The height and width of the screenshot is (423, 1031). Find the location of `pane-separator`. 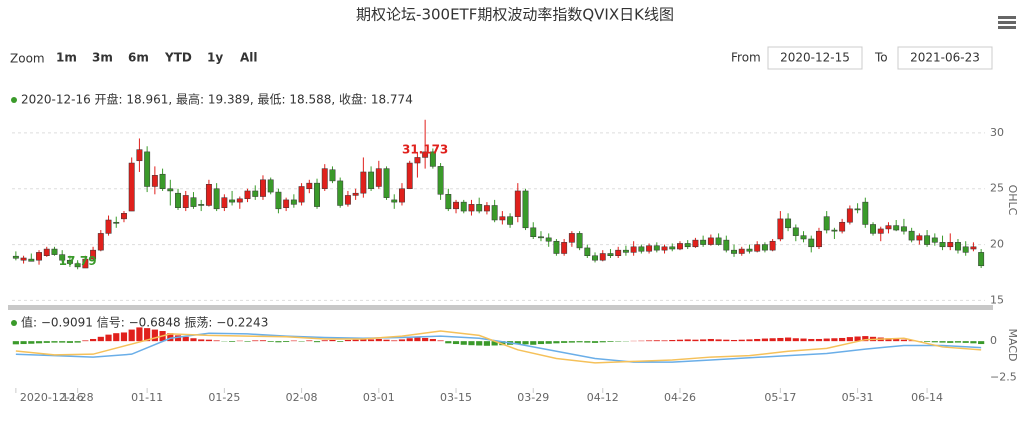

pane-separator is located at coordinates (500, 307).